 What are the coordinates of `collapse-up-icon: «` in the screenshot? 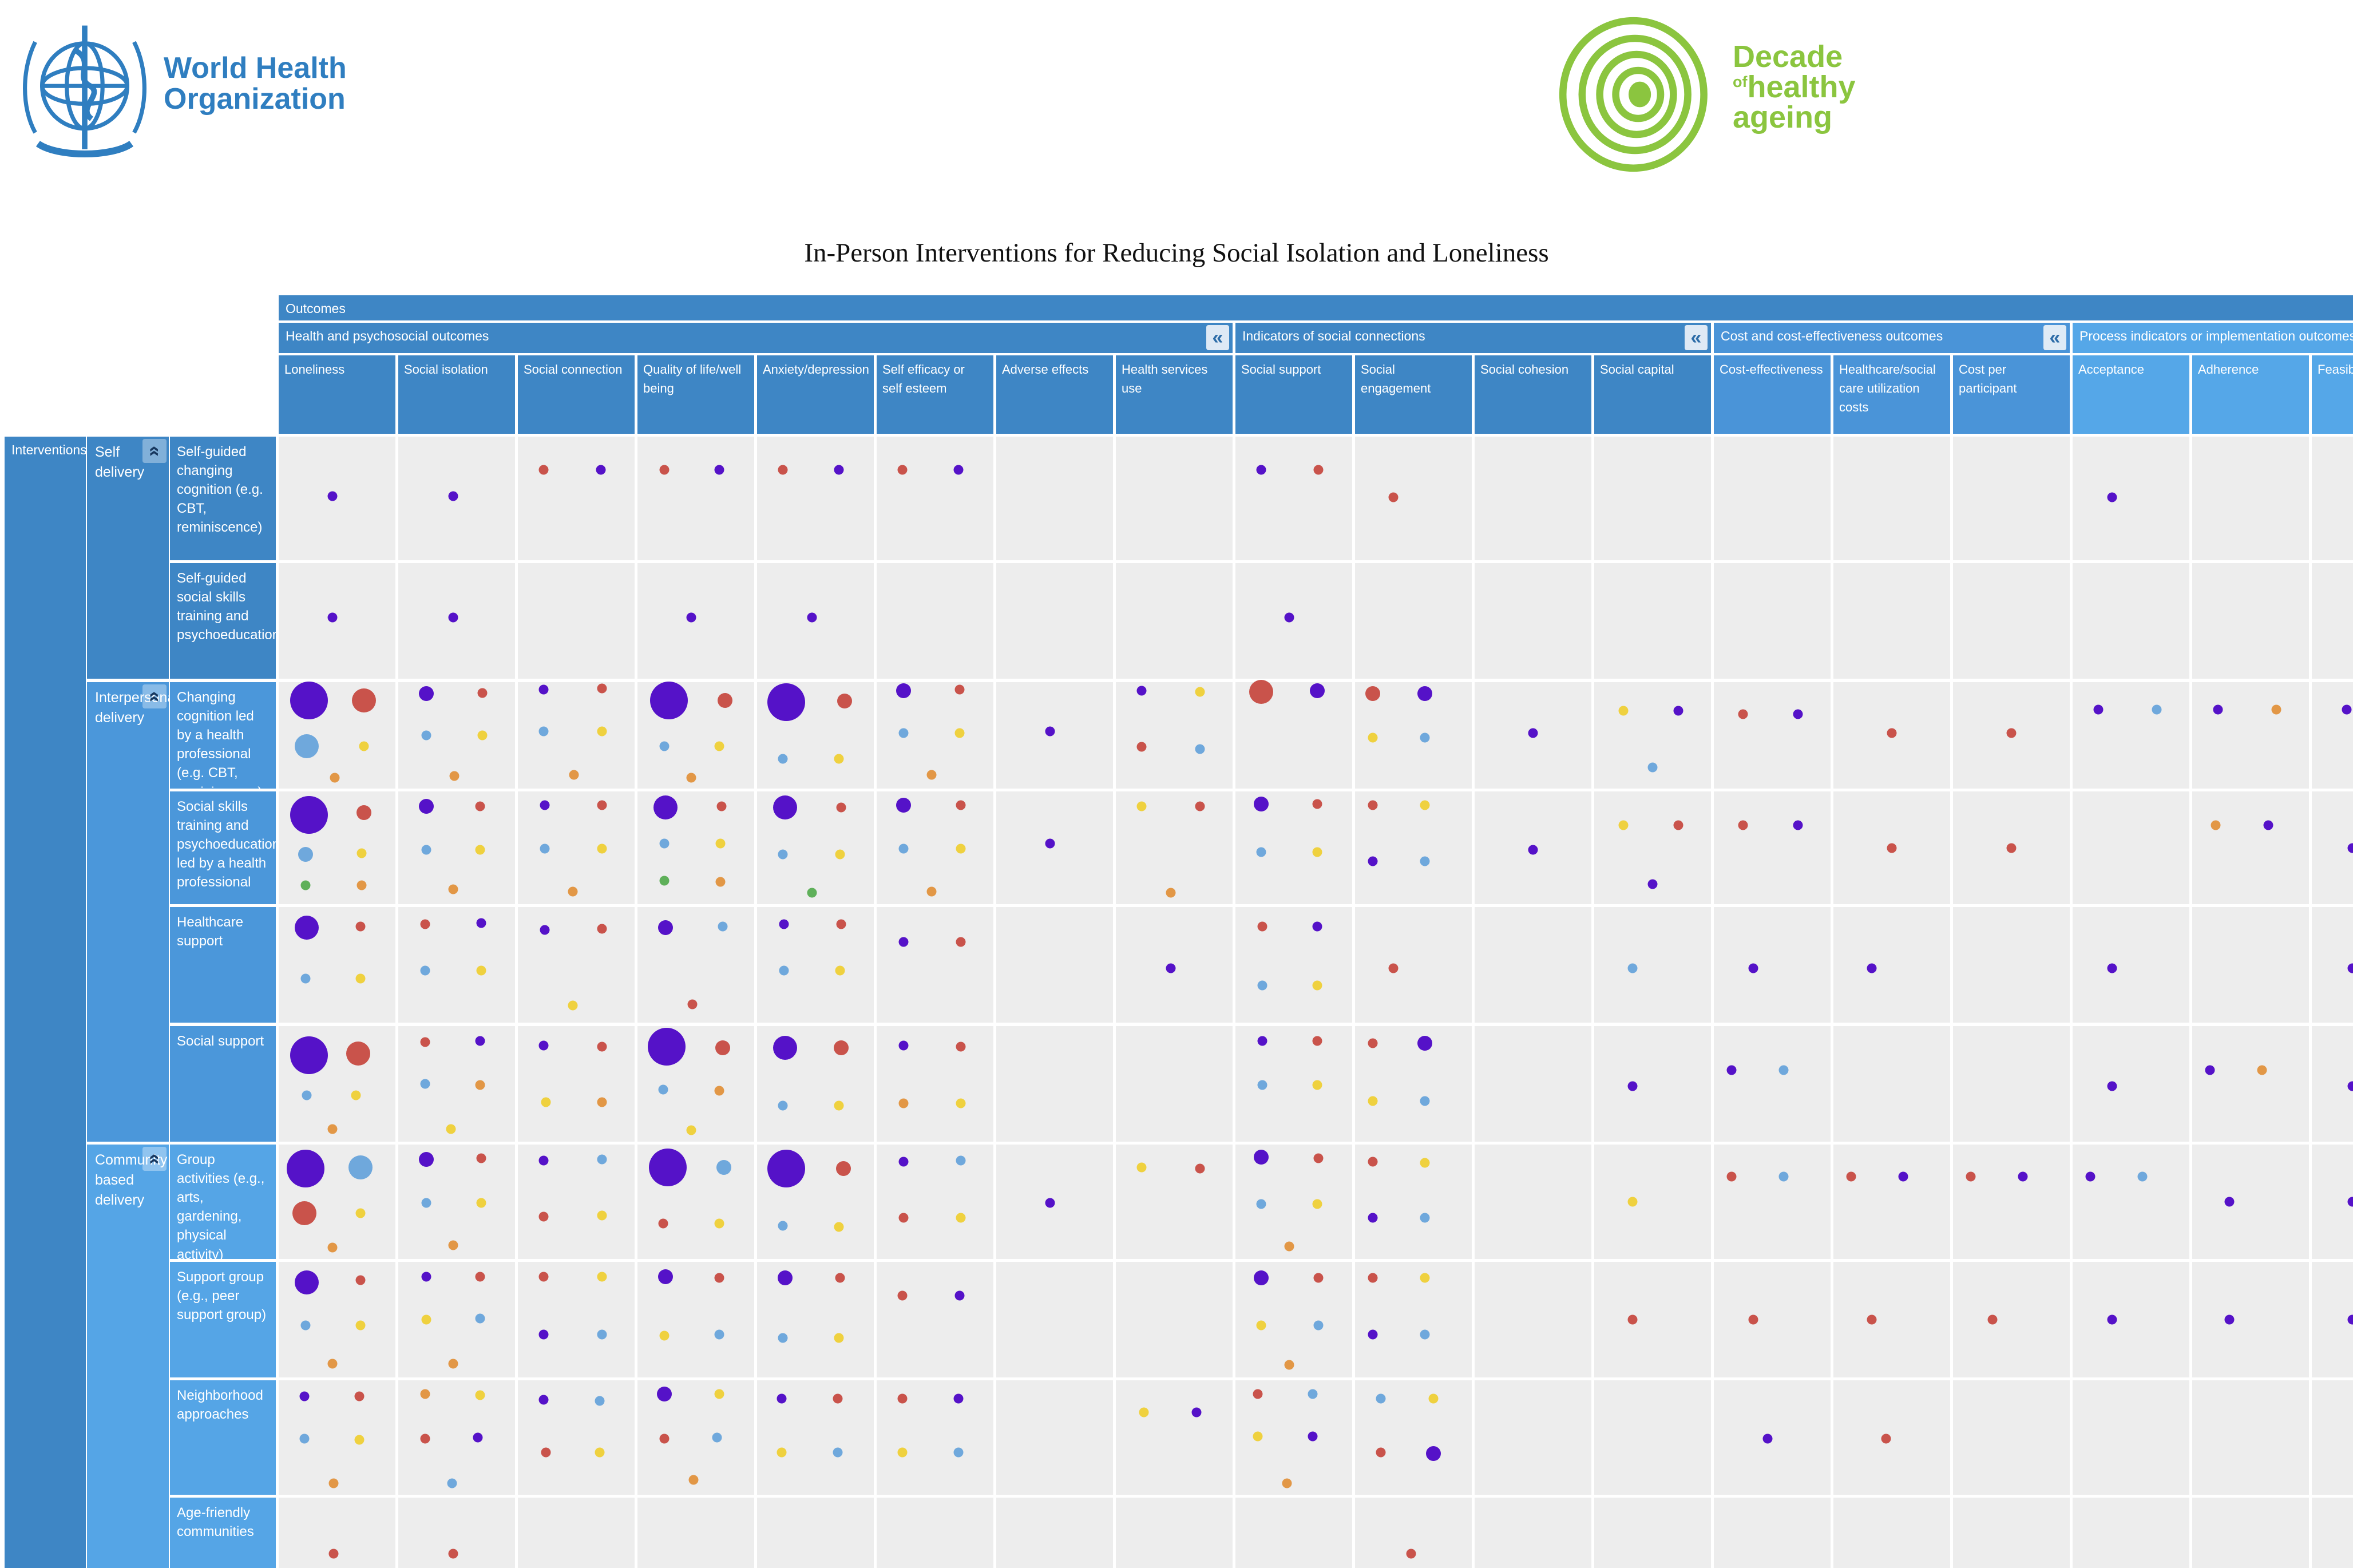 It's located at (154, 696).